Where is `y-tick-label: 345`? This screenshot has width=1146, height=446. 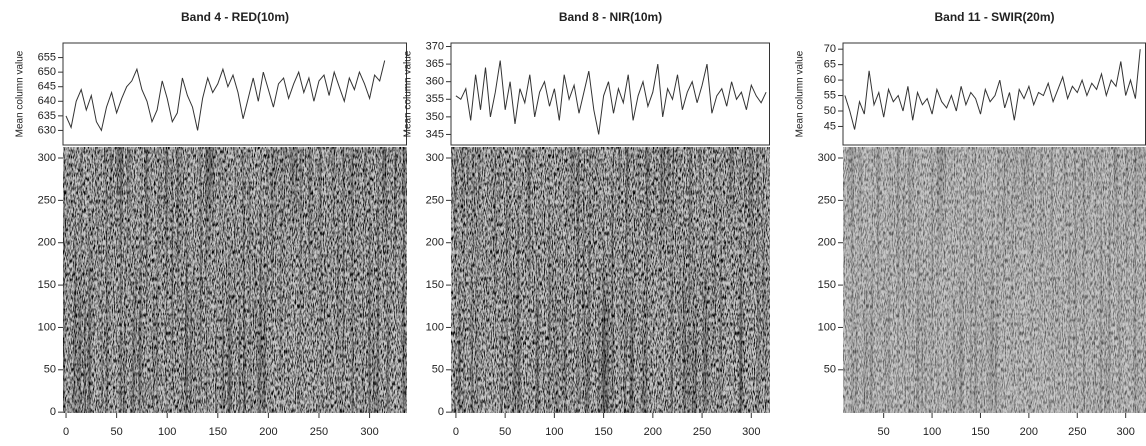 y-tick-label: 345 is located at coordinates (435, 134).